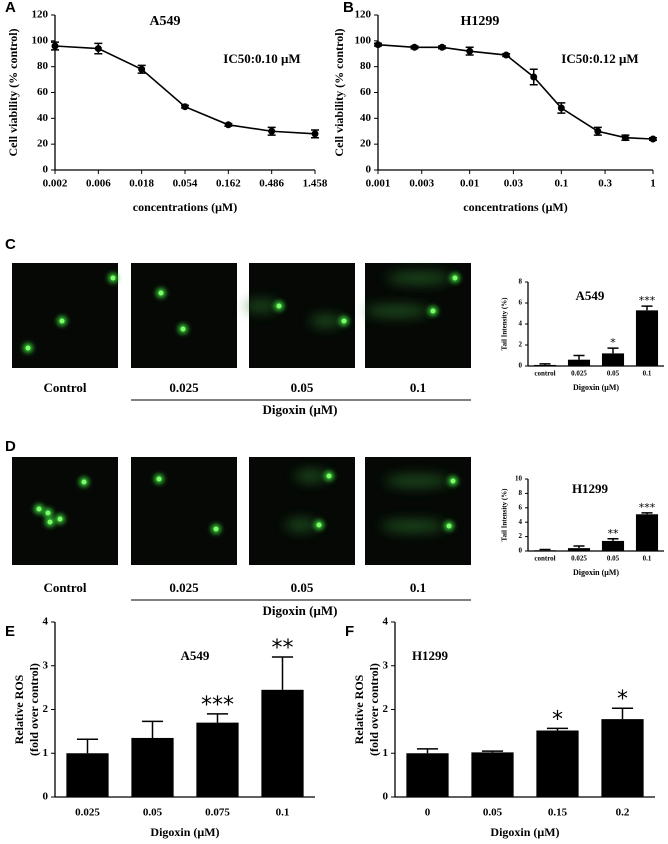  I want to click on y-tick-label: 1, so click(386, 753).